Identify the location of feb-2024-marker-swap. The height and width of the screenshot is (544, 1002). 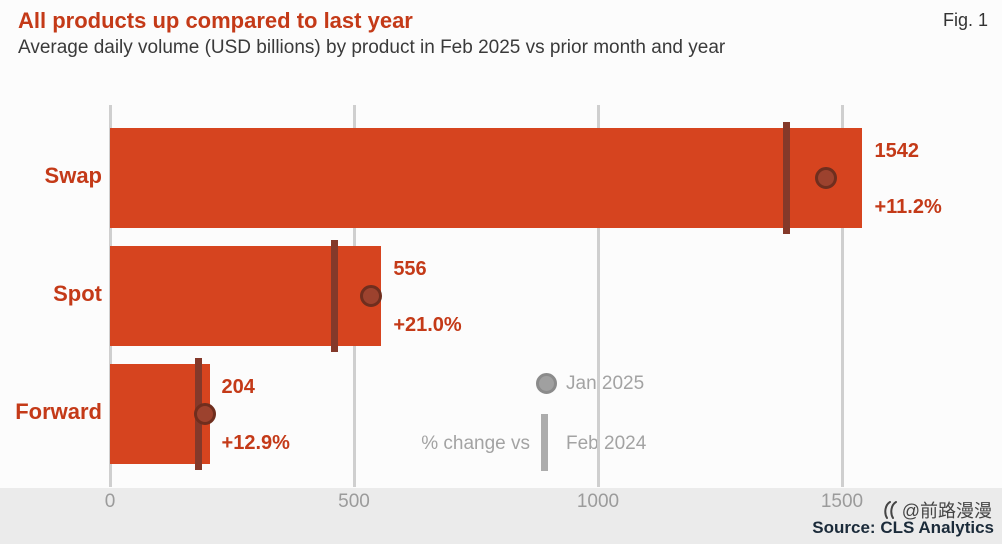
(787, 178).